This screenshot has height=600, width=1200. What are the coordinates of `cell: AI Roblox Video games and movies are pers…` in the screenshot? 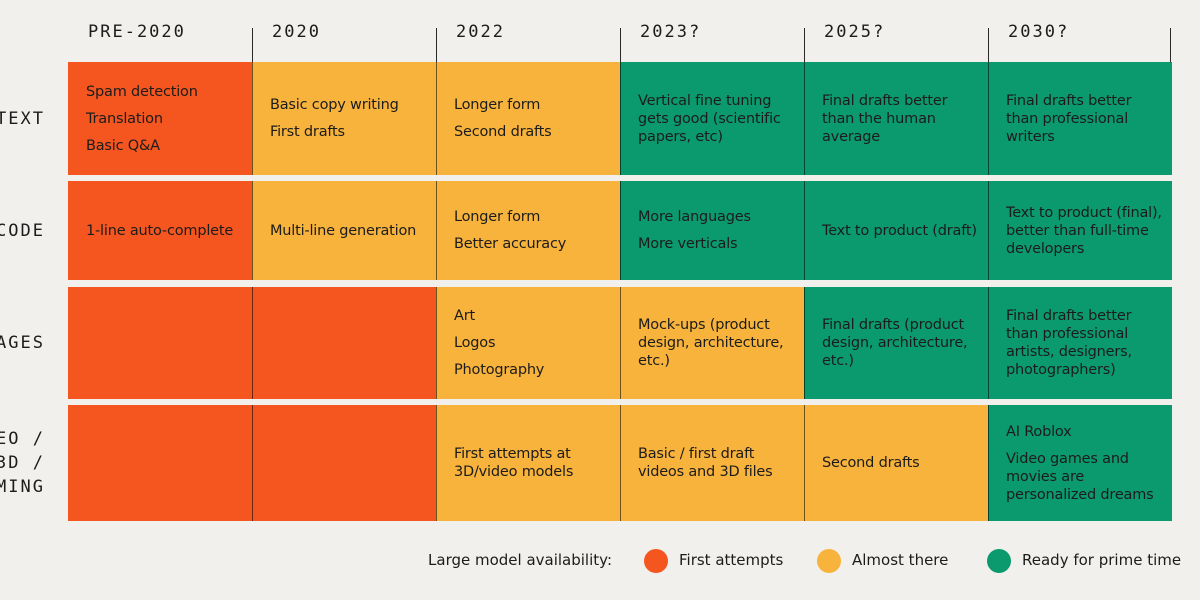 It's located at (1080, 463).